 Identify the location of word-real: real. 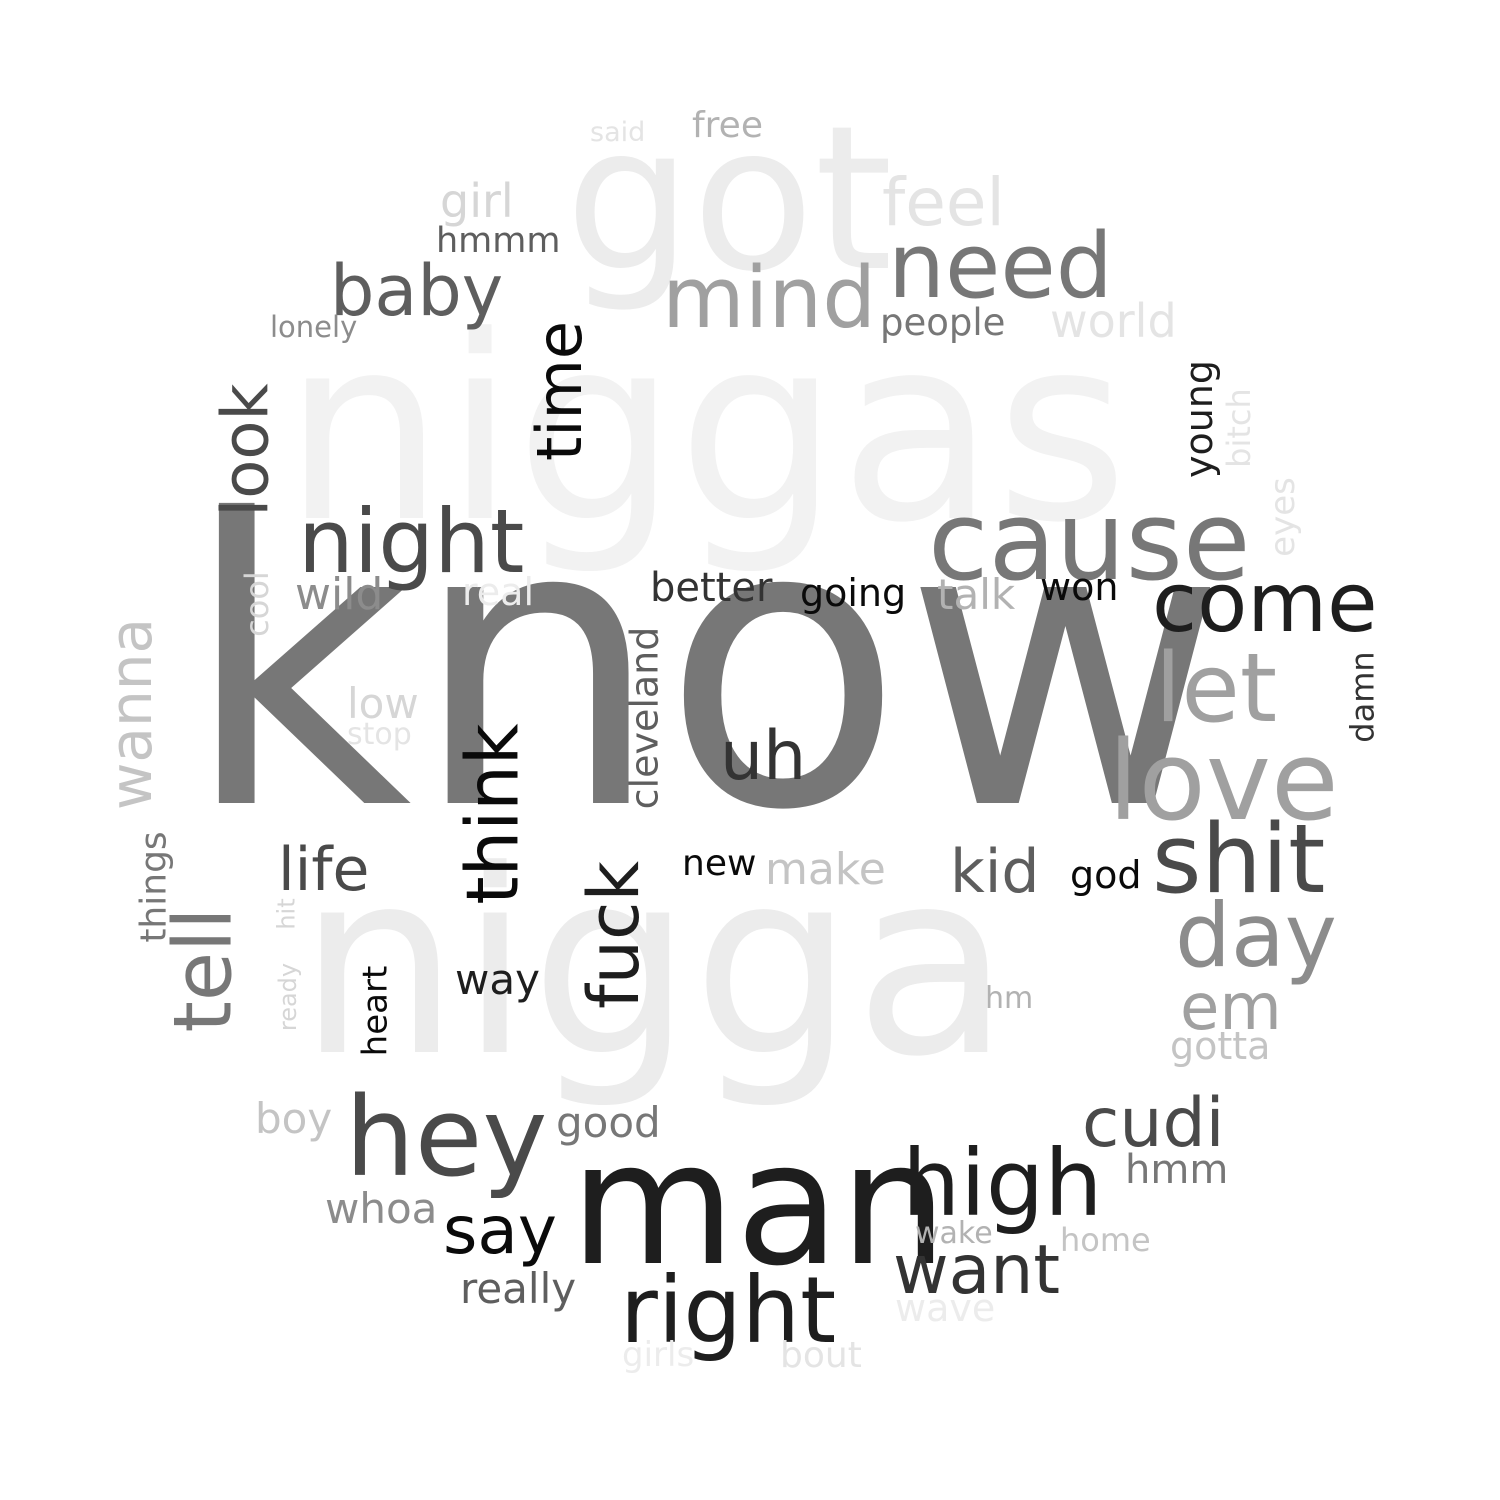
(498, 592).